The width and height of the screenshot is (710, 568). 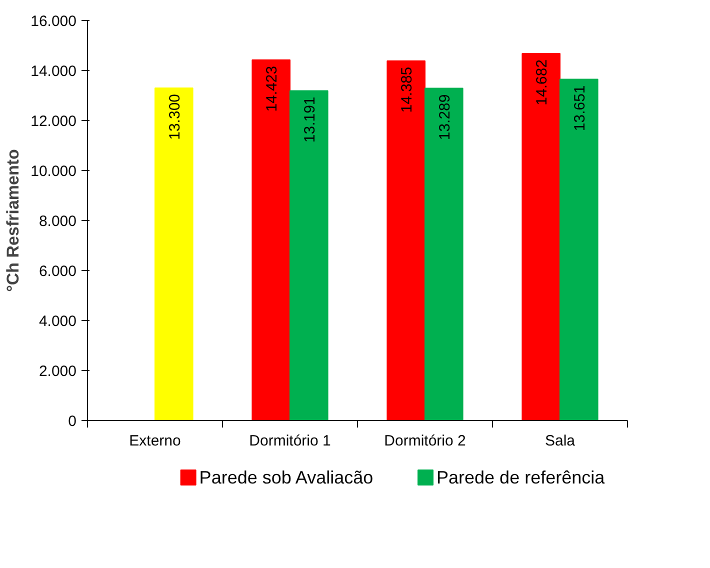 I want to click on data-label: 13.289, so click(x=445, y=117).